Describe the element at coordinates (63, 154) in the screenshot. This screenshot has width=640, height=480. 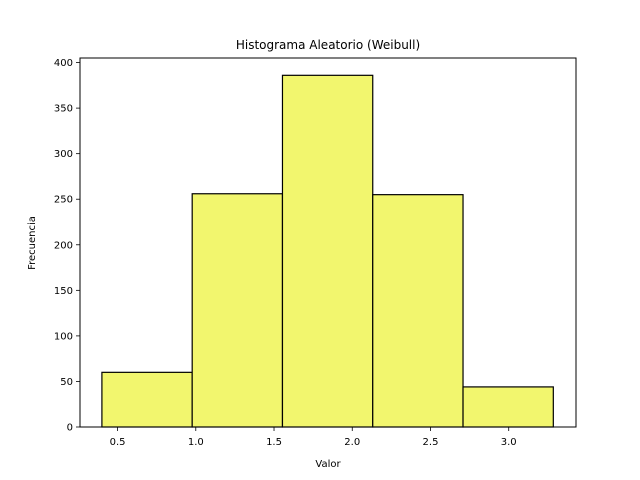
I see `y-tick-label: 300` at that location.